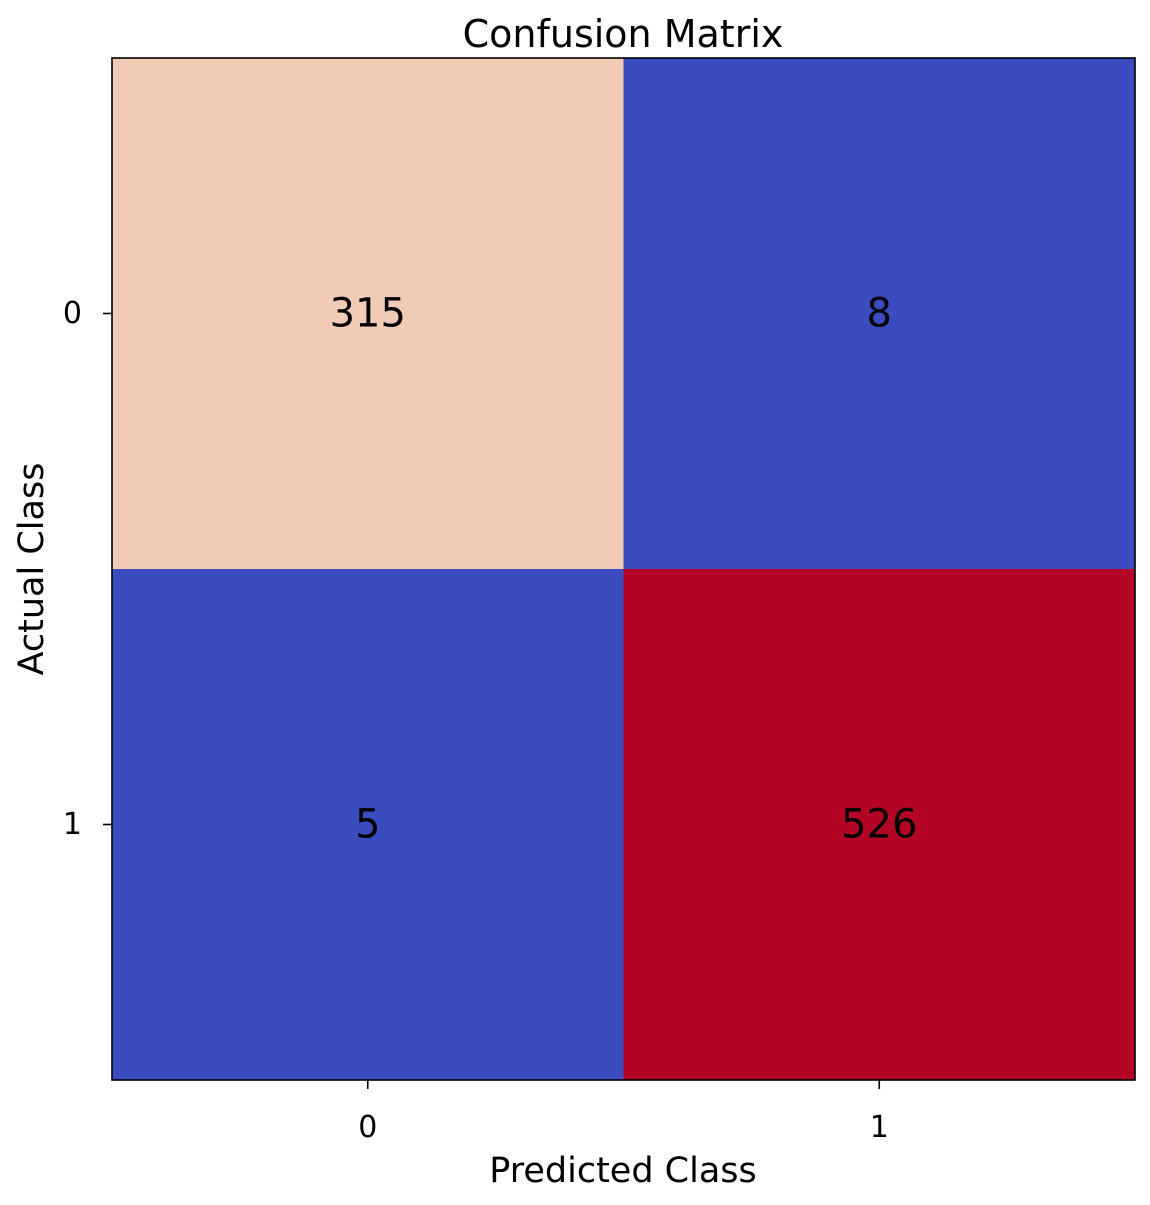  Describe the element at coordinates (623, 34) in the screenshot. I see `chart-title: Confusion Matrix` at that location.